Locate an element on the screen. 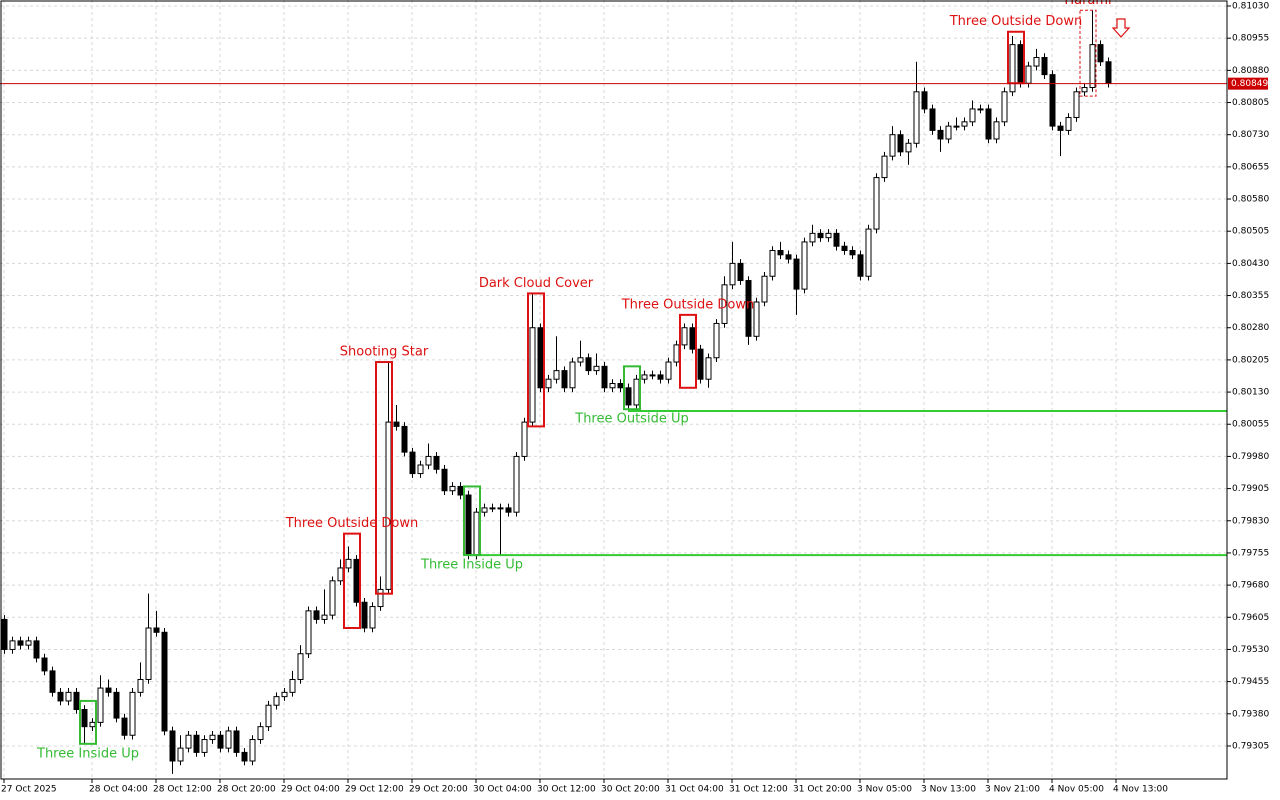 The width and height of the screenshot is (1280, 800). x-tick-label: 3 Nov 13:00 is located at coordinates (948, 790).